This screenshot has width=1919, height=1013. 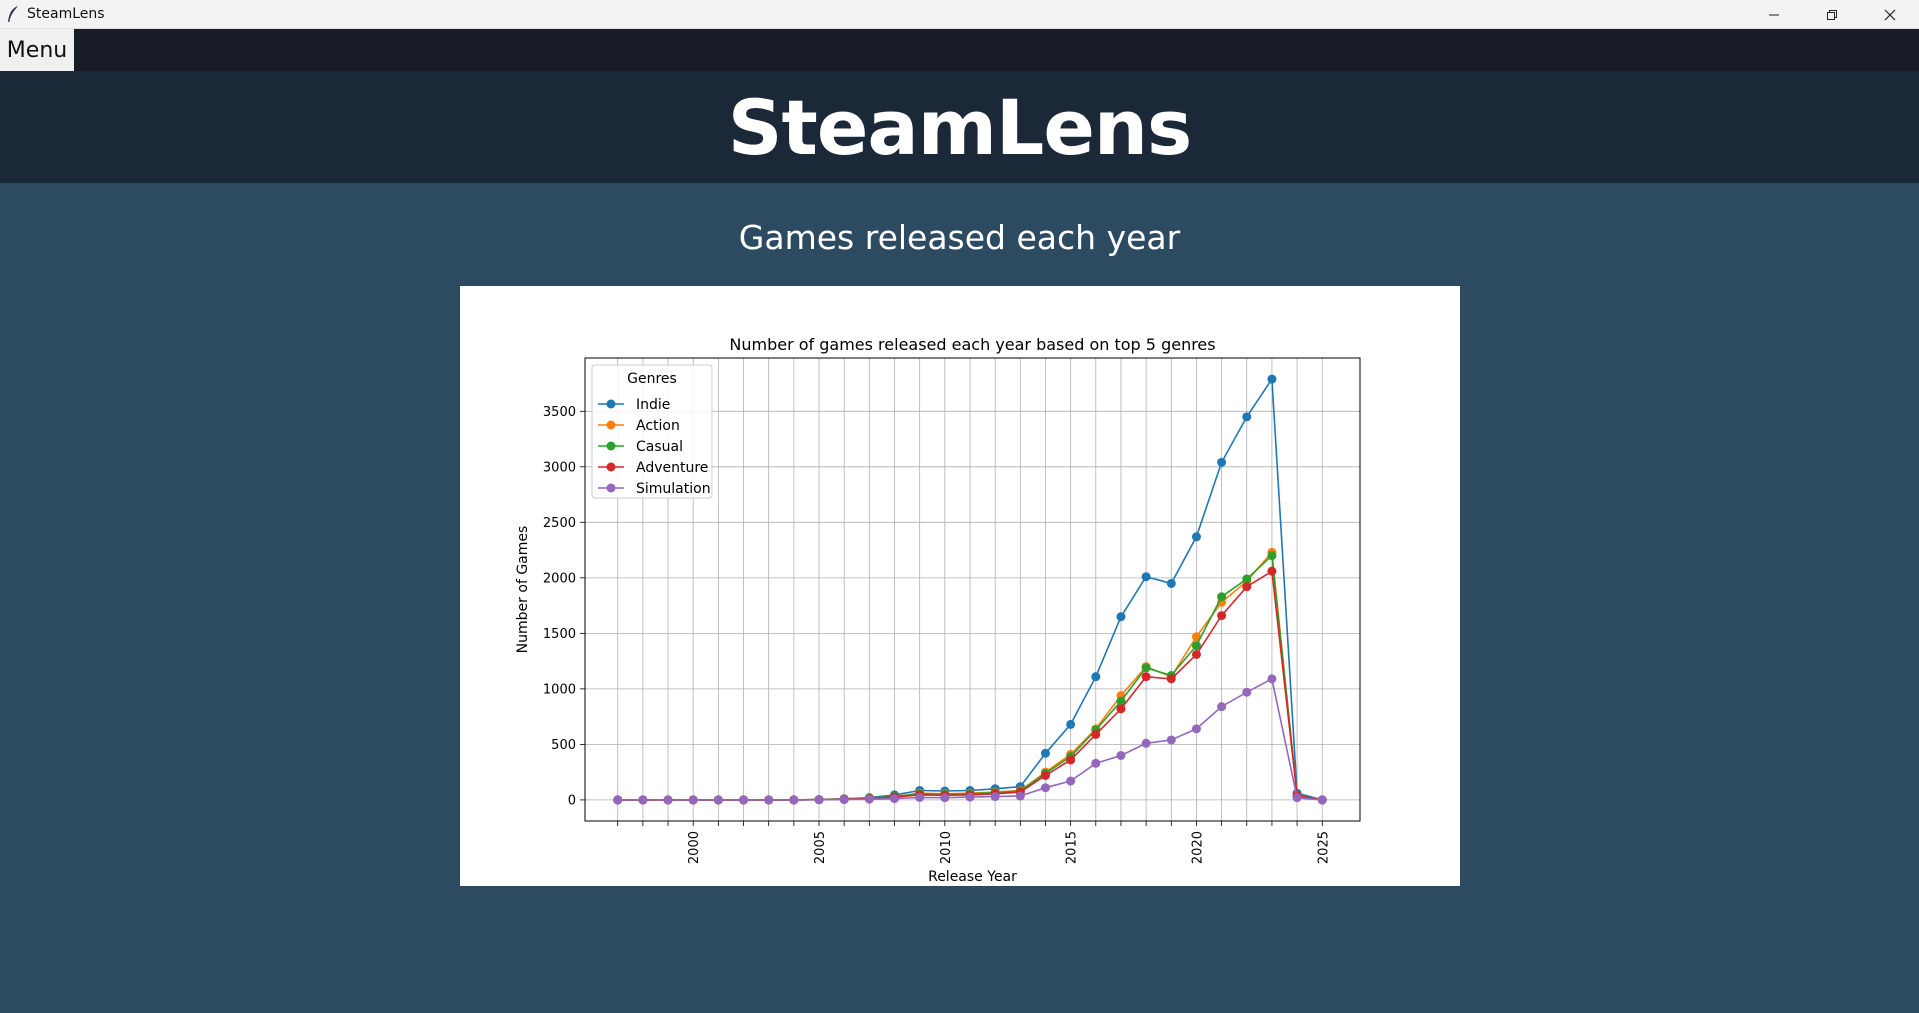 I want to click on y-tick-label: 2000, so click(x=559, y=578).